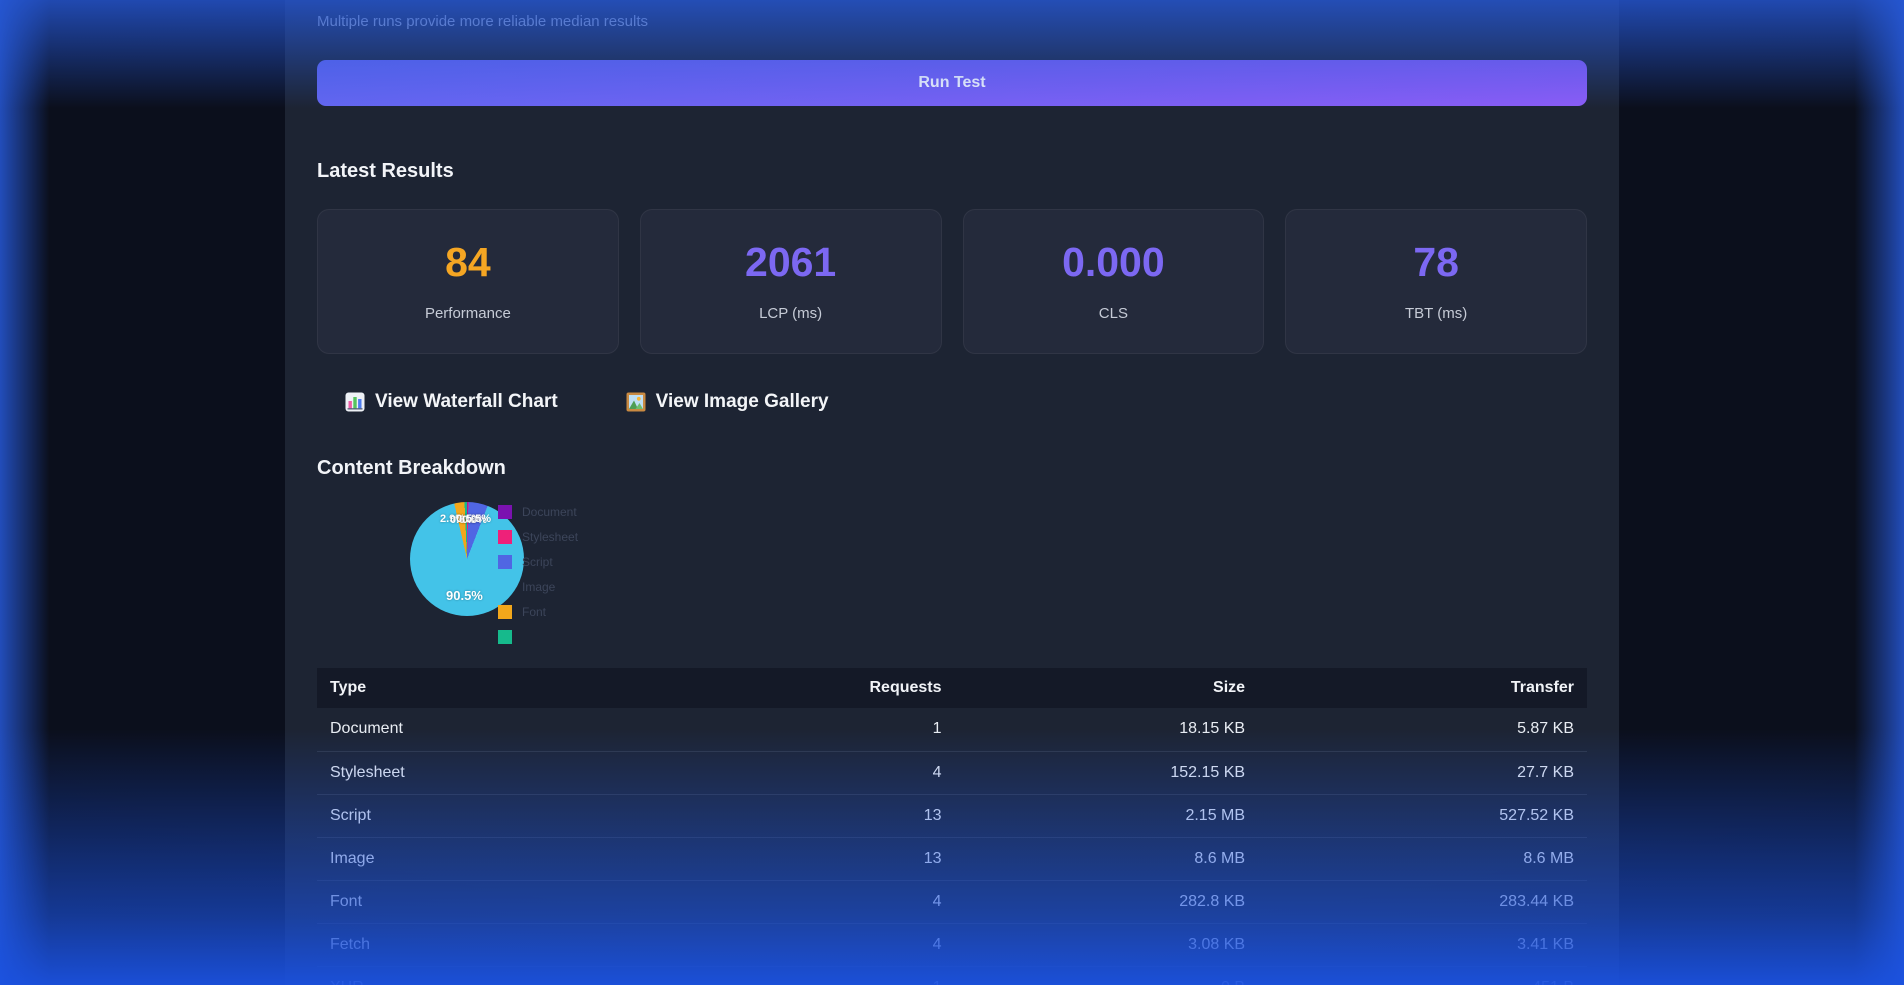 This screenshot has width=1904, height=985. What do you see at coordinates (1106, 688) in the screenshot?
I see `column-header-size: Size` at bounding box center [1106, 688].